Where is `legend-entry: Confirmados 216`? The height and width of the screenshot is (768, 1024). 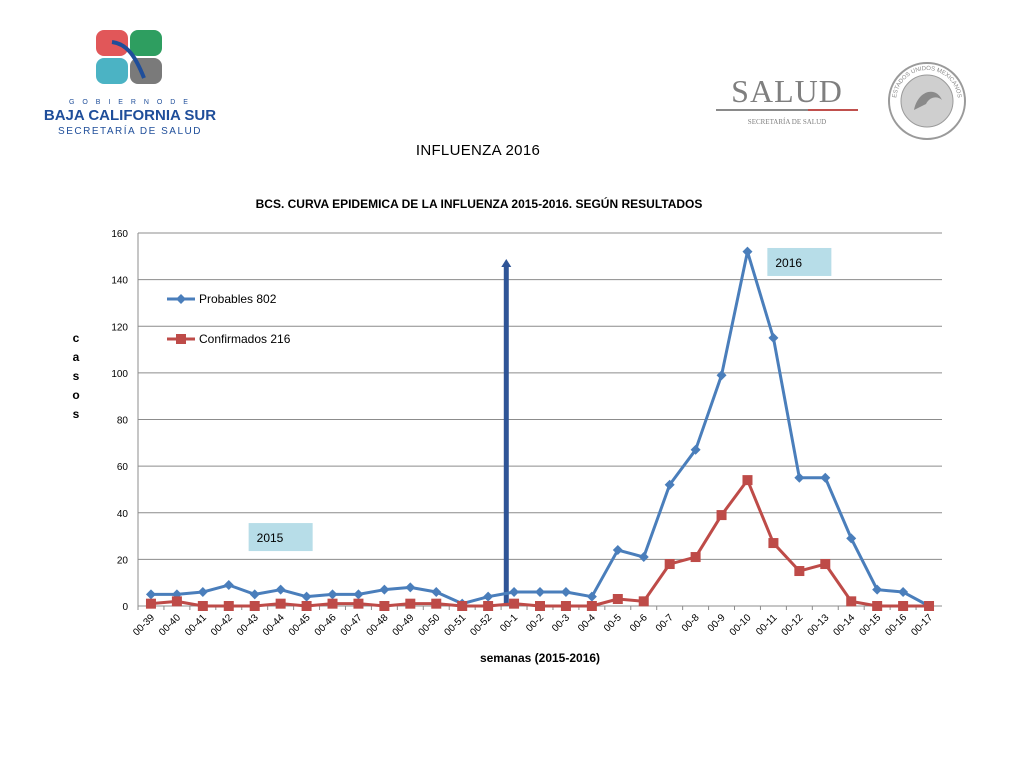 legend-entry: Confirmados 216 is located at coordinates (245, 339).